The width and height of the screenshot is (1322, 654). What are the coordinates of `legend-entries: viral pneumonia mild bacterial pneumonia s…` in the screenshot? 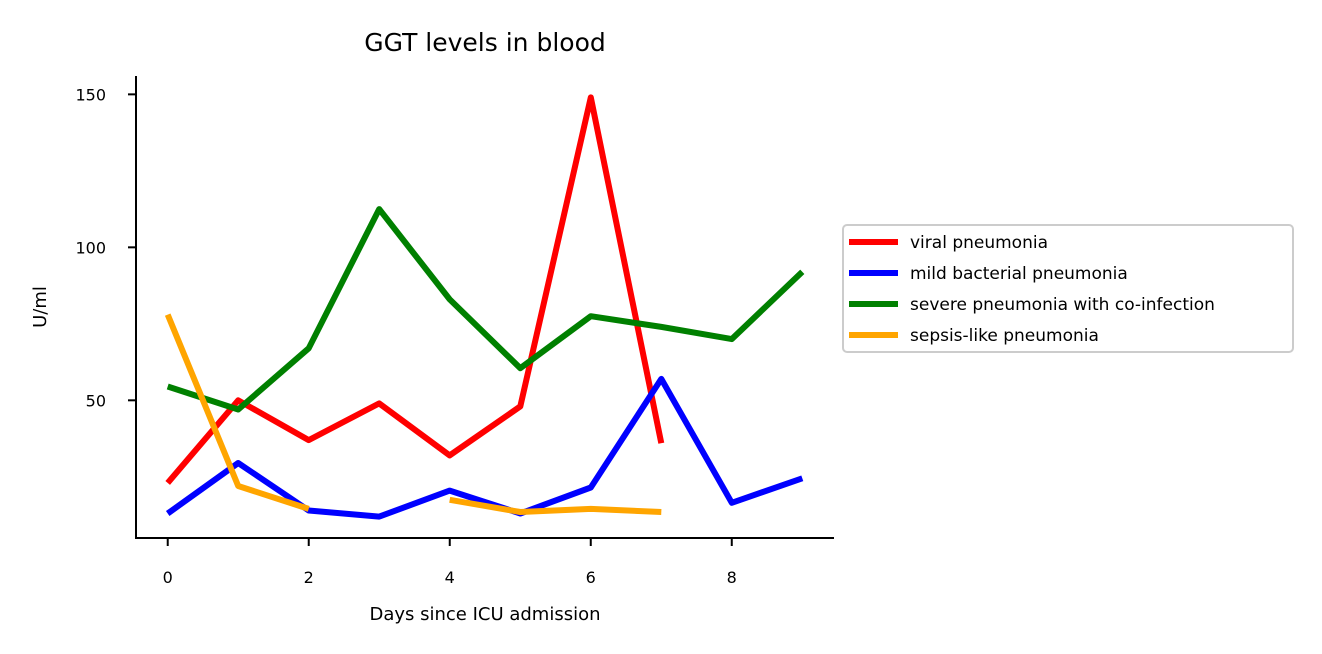 It's located at (1032, 289).